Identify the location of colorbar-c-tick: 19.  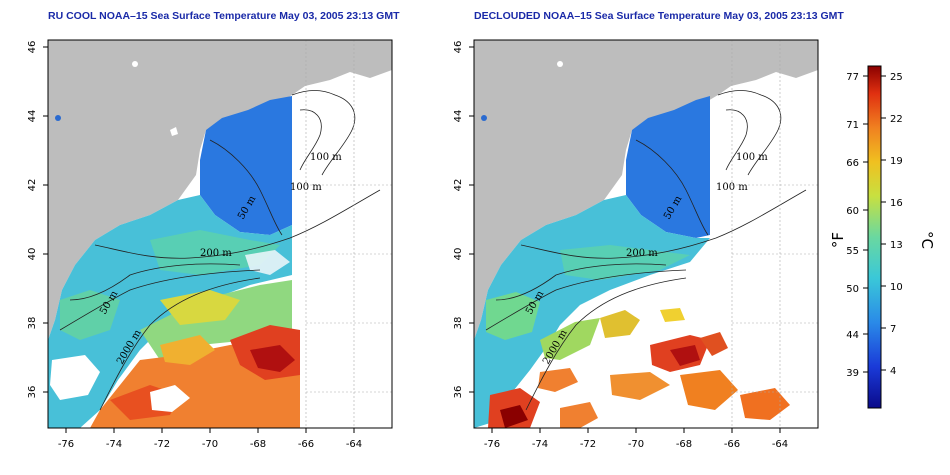
(896, 161).